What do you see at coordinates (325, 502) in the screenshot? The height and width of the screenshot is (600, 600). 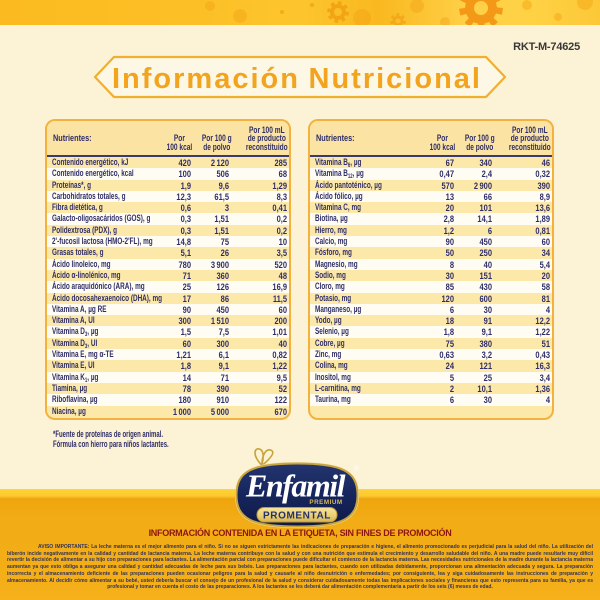 I see `svg-text: PREMIUM` at bounding box center [325, 502].